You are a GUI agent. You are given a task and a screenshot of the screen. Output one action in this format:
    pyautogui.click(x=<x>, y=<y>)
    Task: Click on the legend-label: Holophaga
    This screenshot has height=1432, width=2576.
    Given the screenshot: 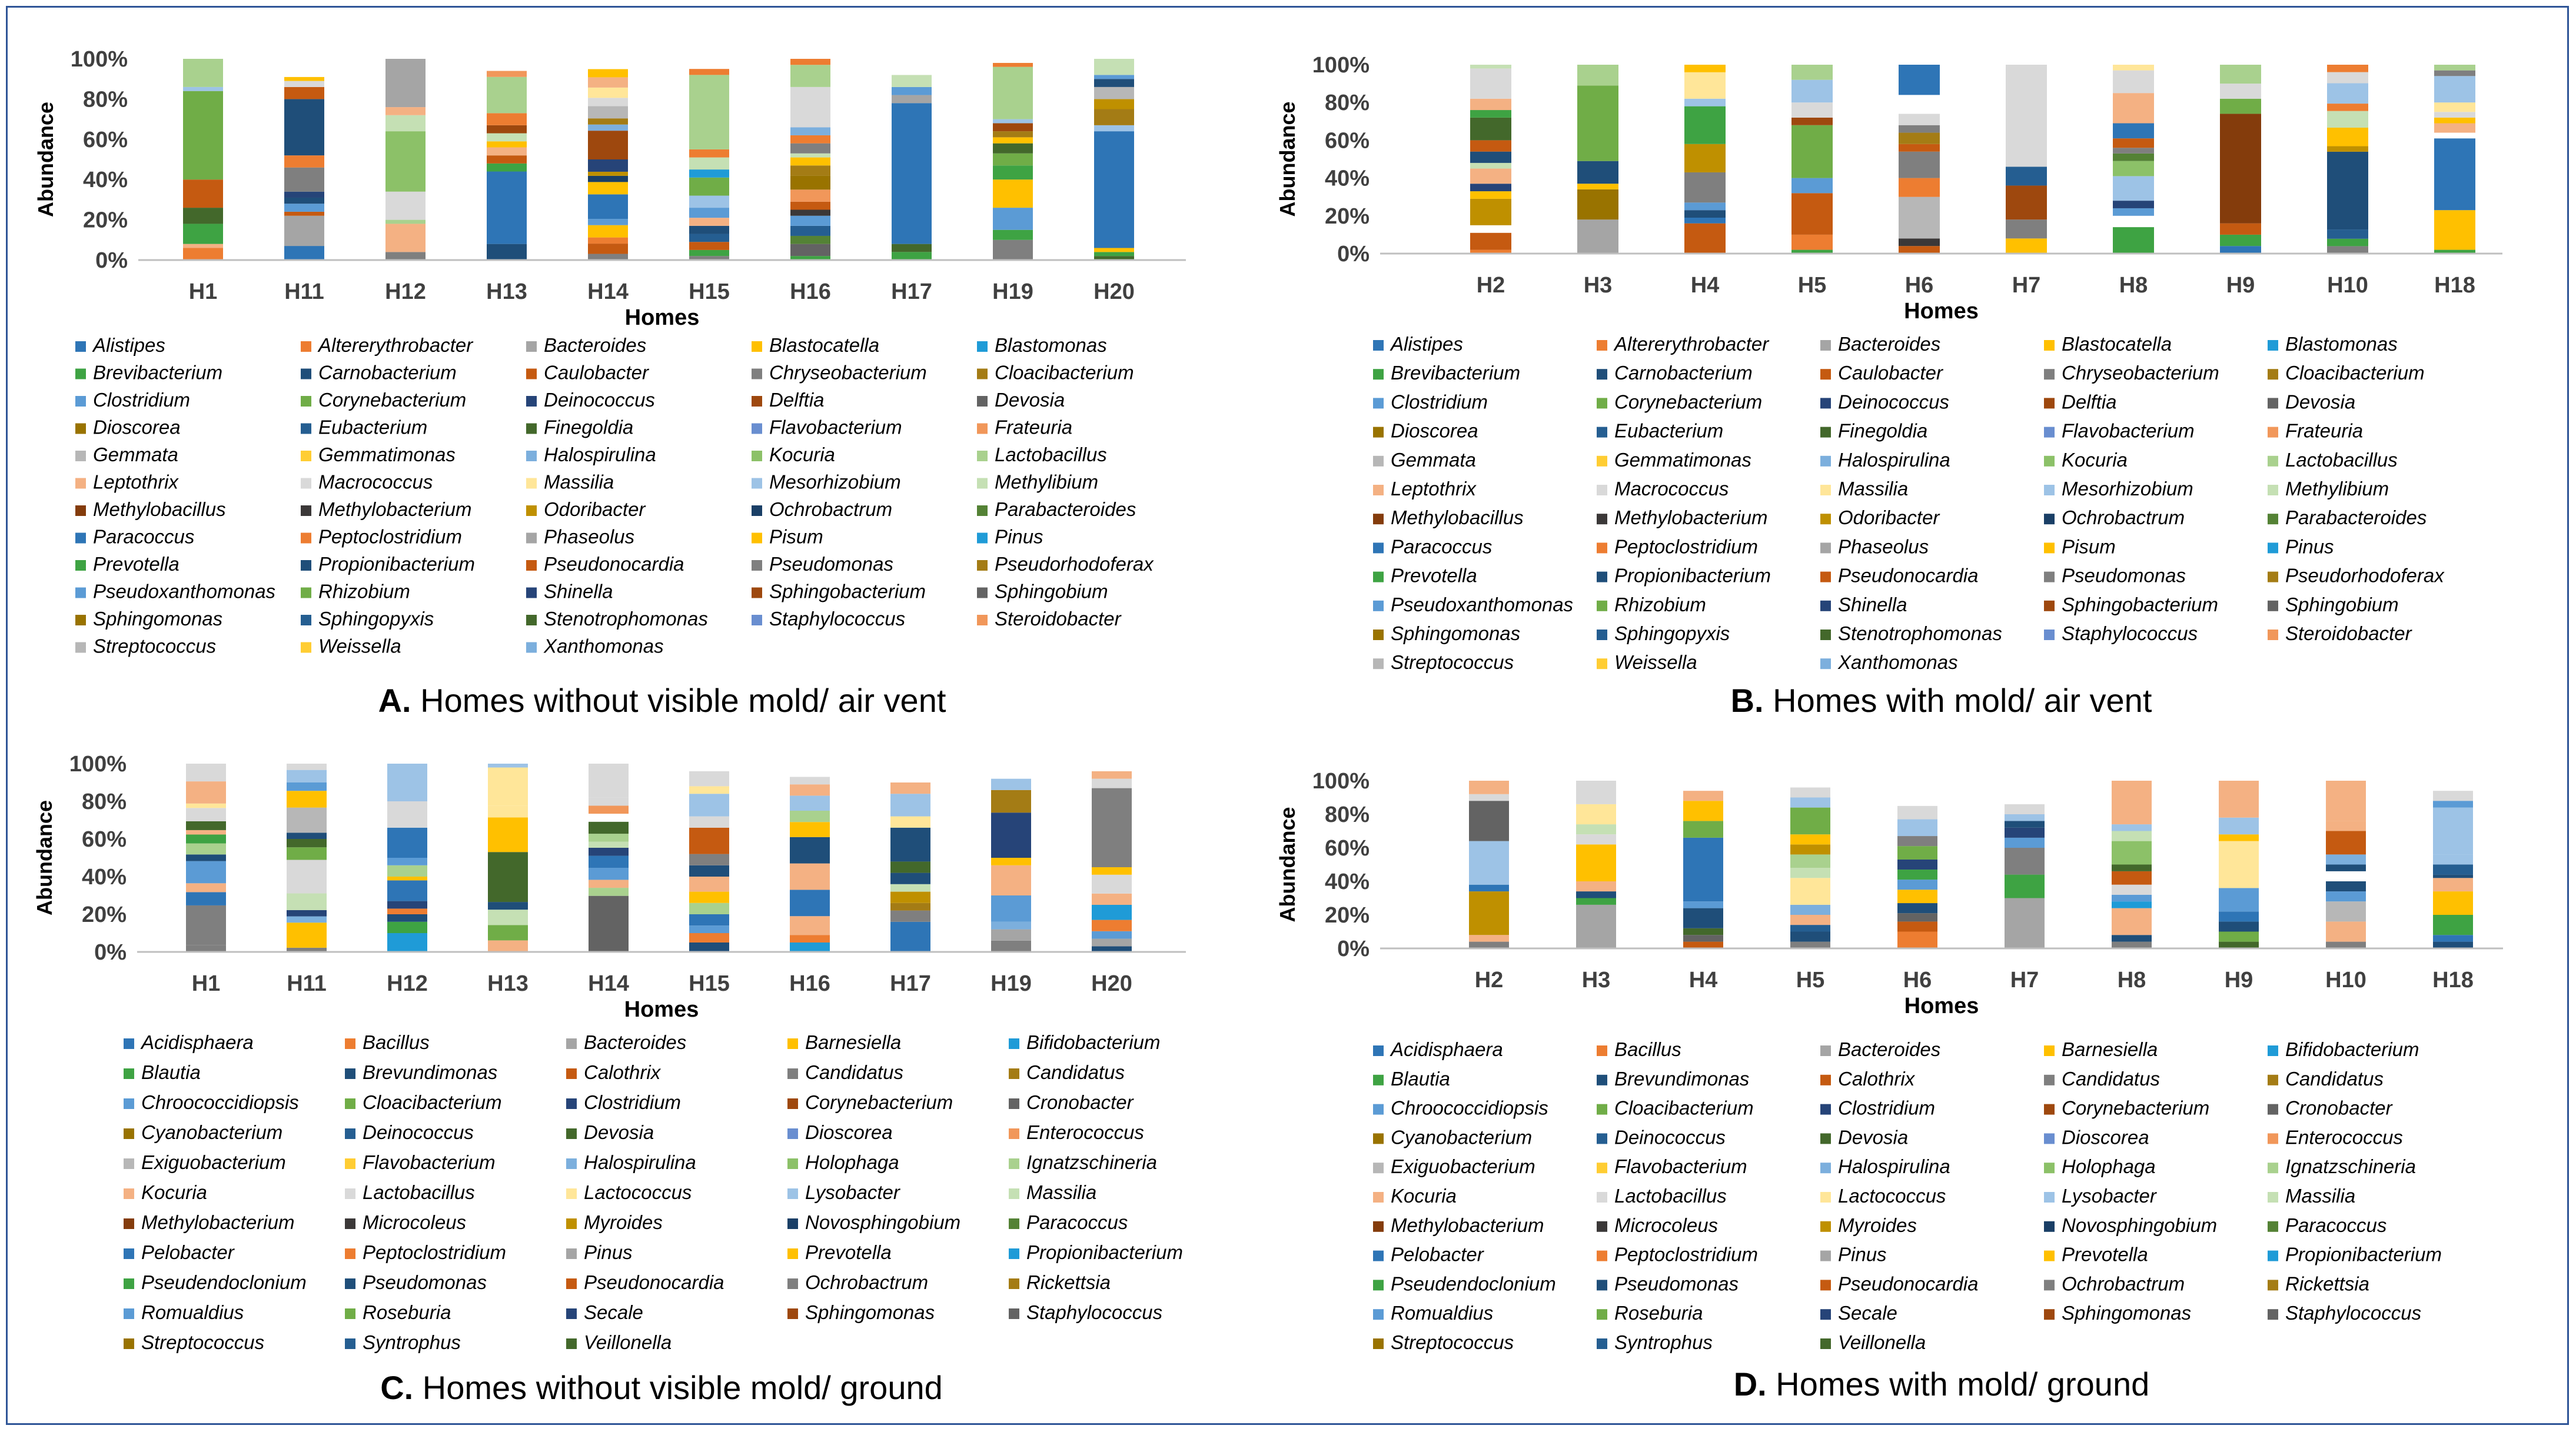 What is the action you would take?
    pyautogui.click(x=2109, y=1166)
    